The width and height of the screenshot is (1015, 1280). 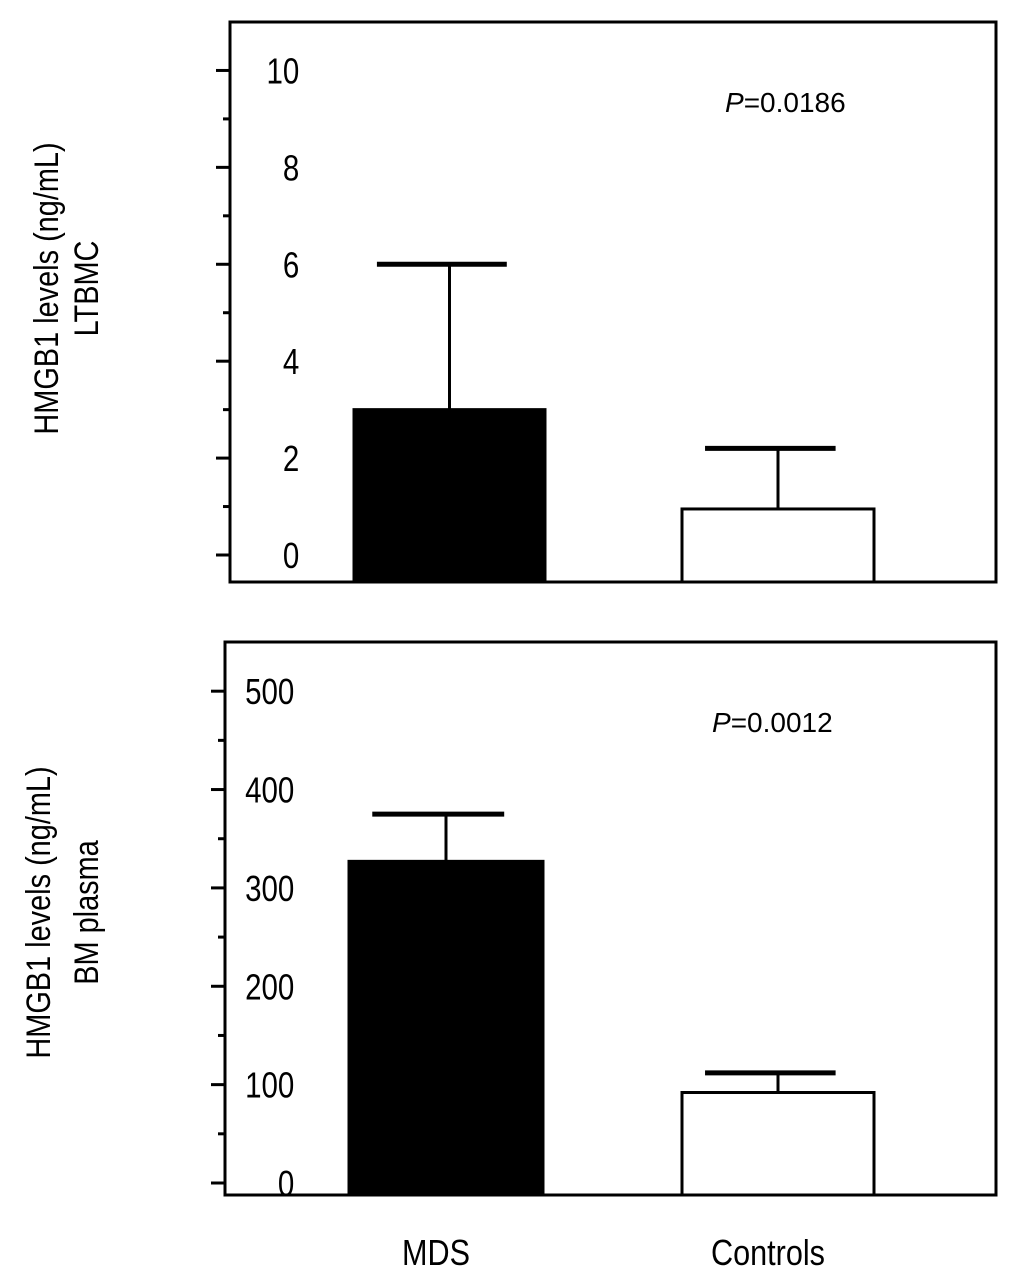 I want to click on y-tick-label: 4, so click(x=291, y=361).